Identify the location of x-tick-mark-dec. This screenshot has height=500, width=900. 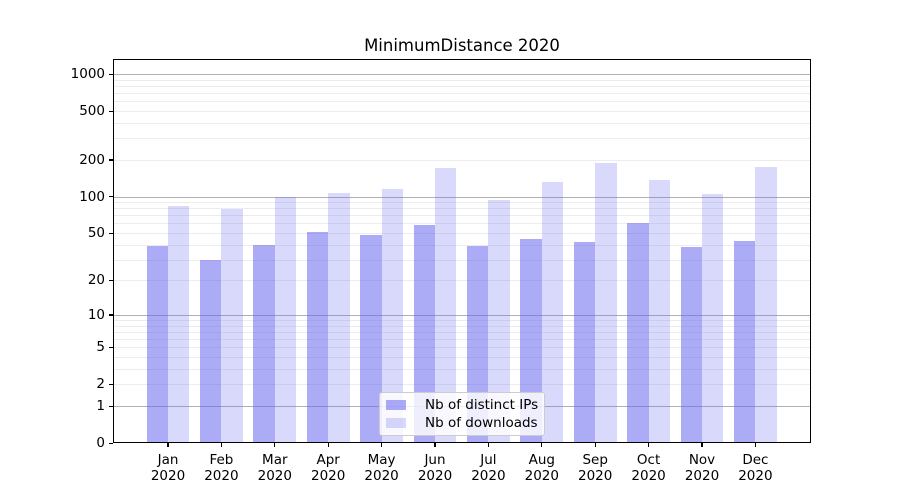
(755, 445).